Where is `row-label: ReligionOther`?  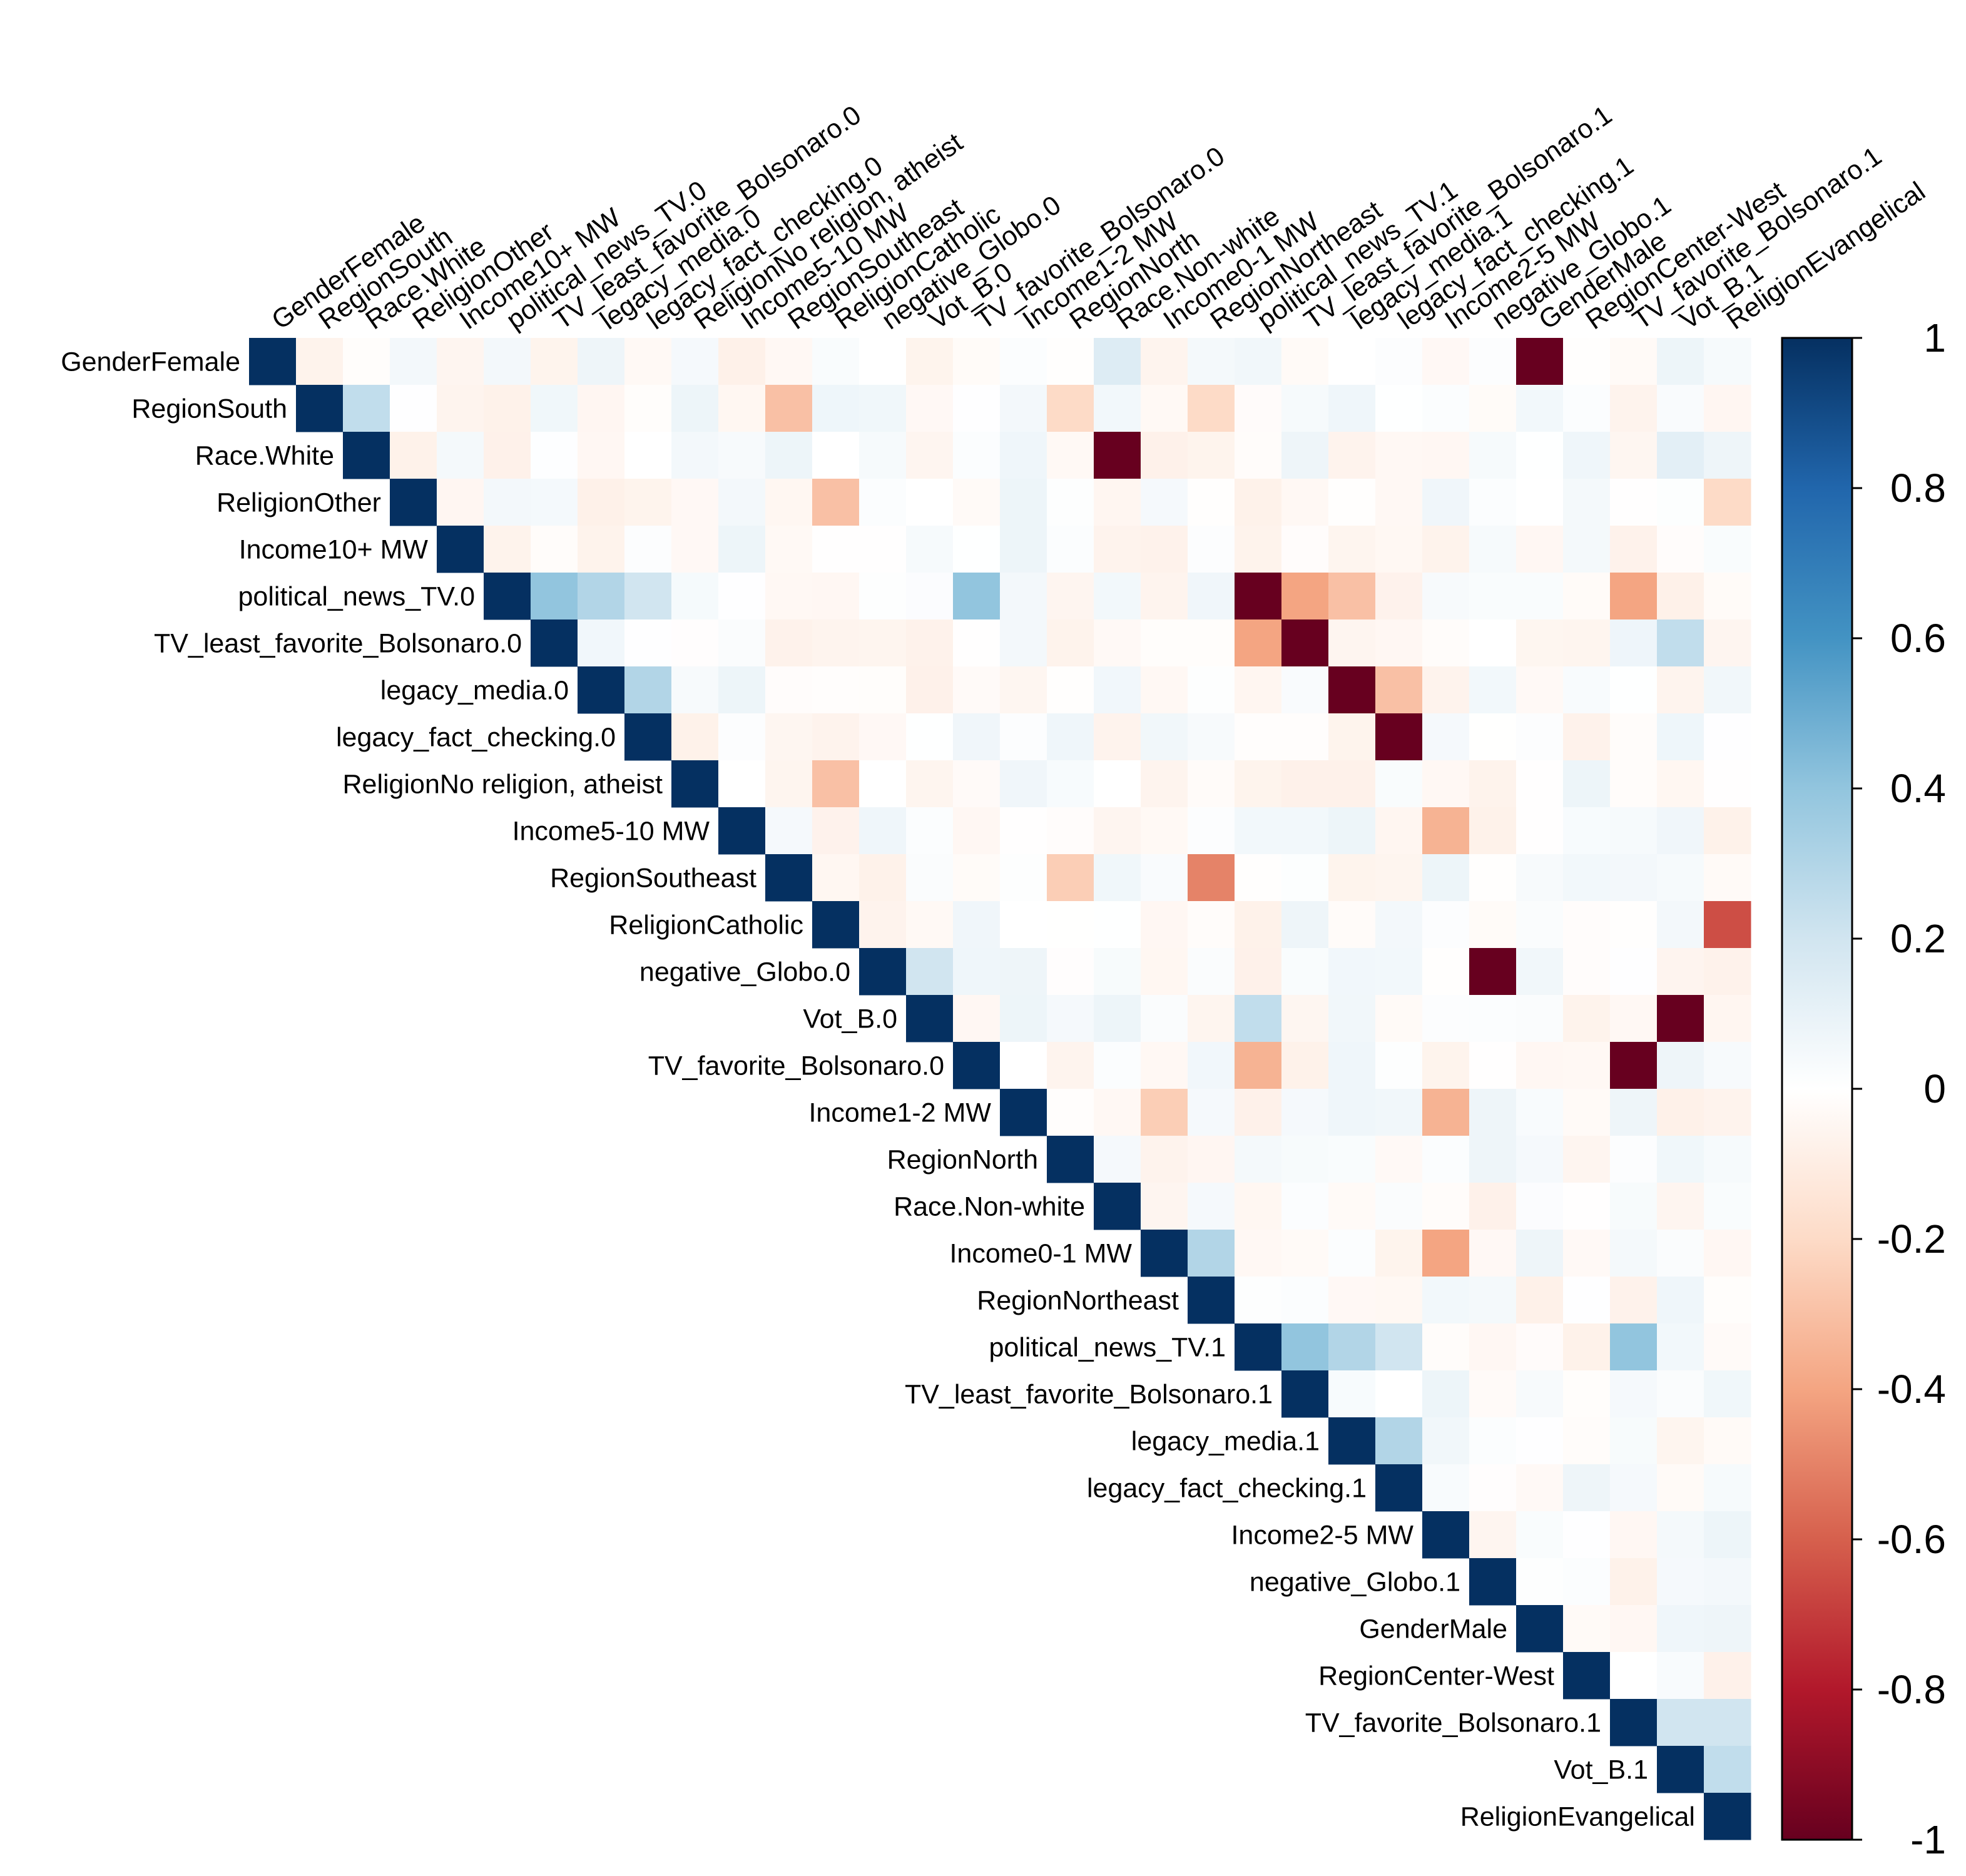 row-label: ReligionOther is located at coordinates (298, 503).